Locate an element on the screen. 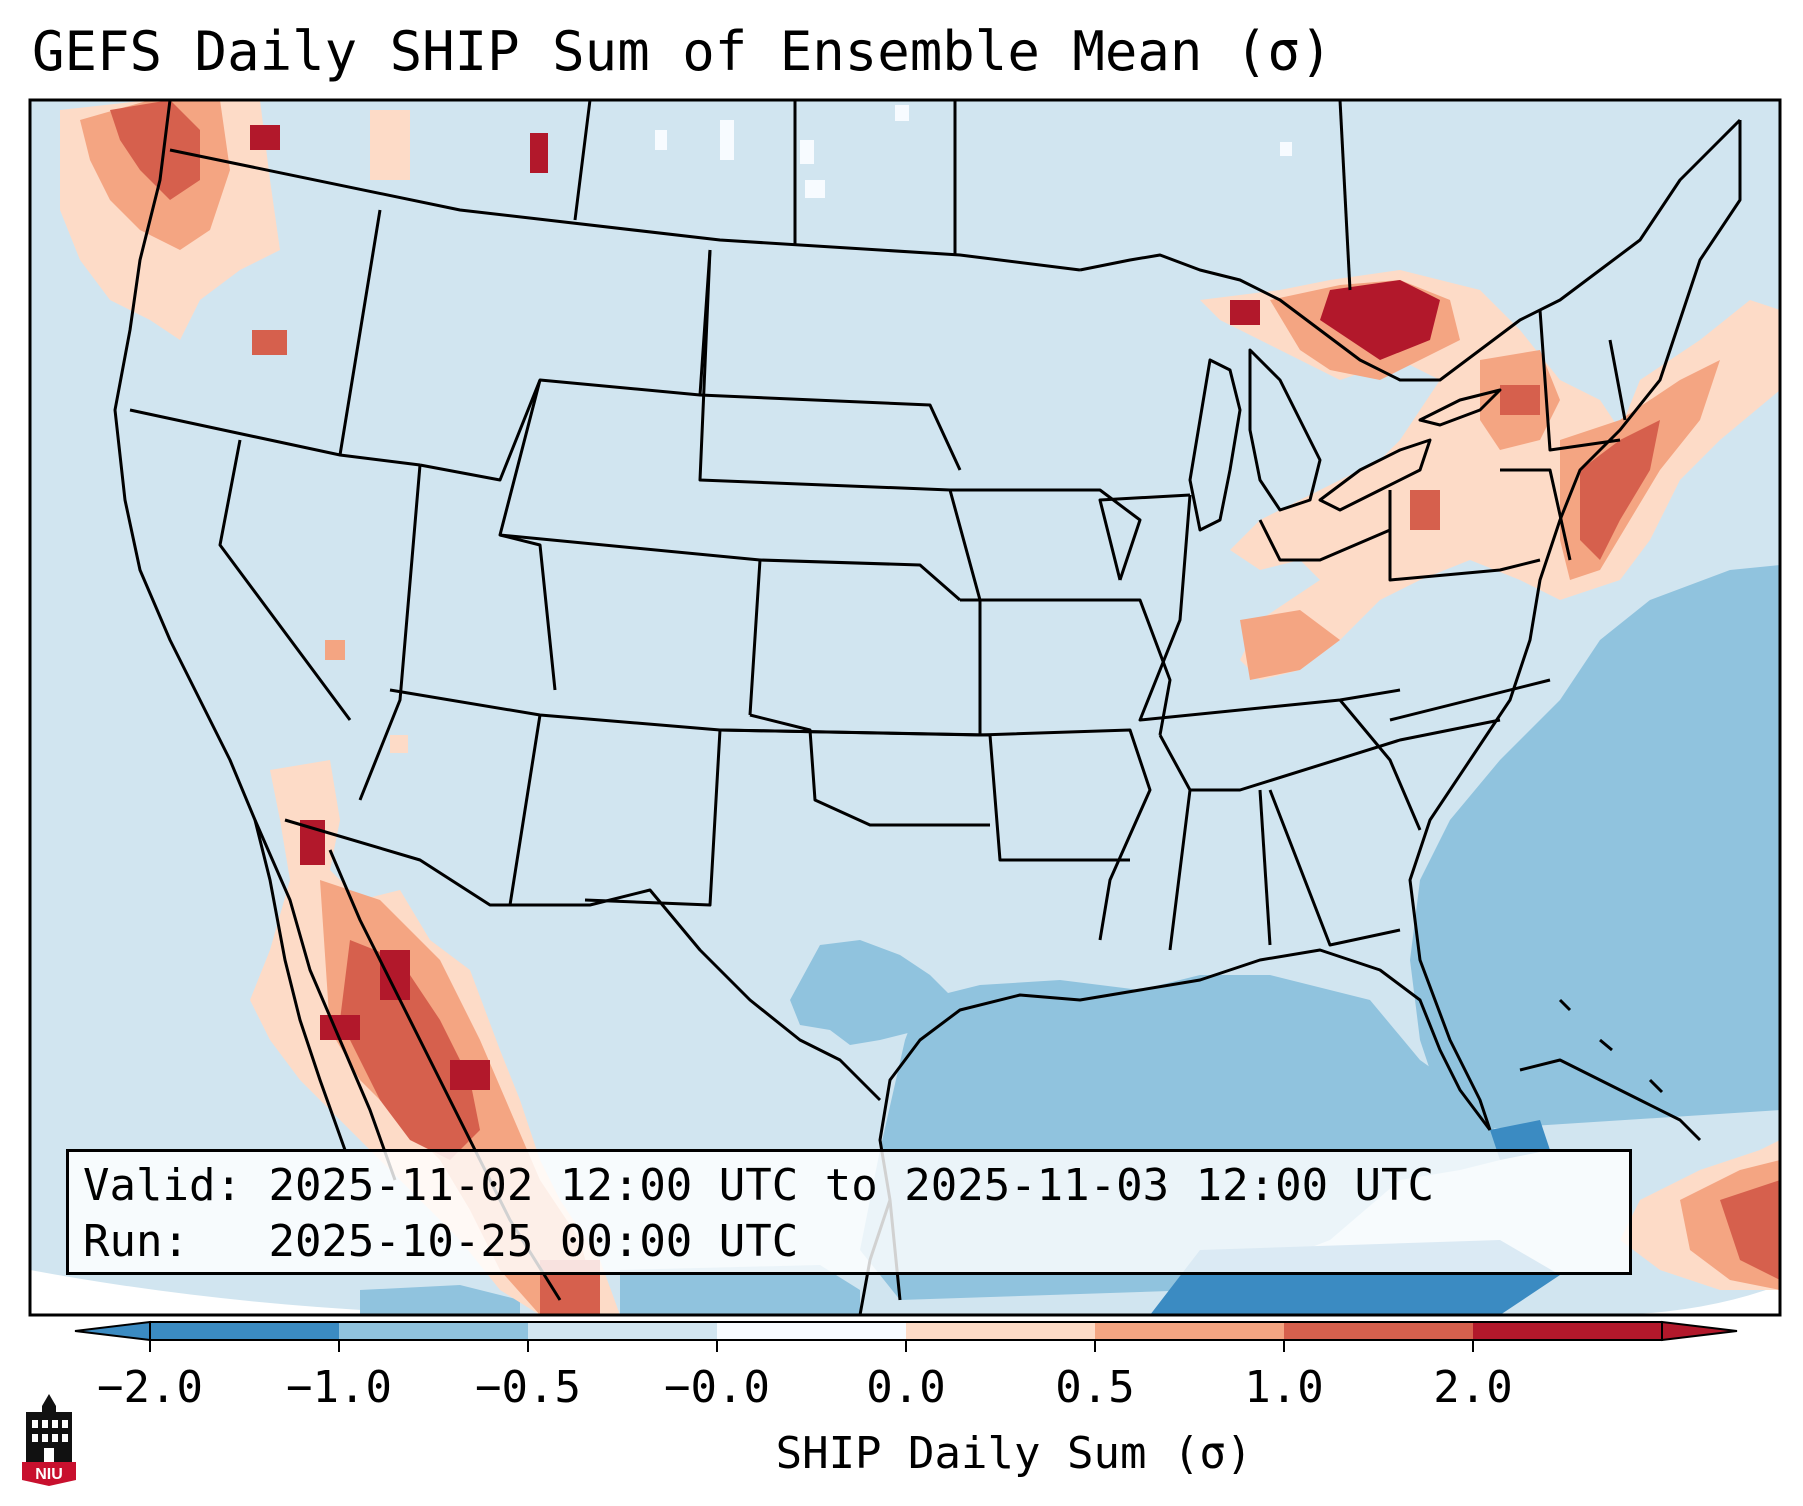 The height and width of the screenshot is (1506, 1803). valid-label: Valid: is located at coordinates (162, 1185).